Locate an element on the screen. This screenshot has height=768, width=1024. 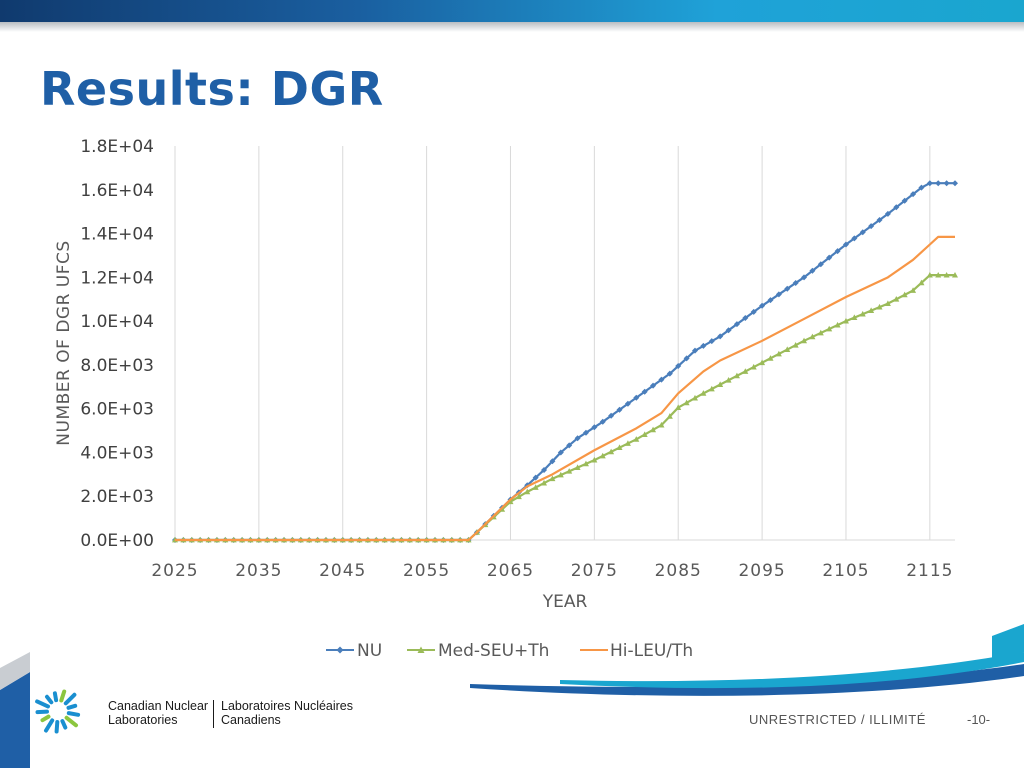
footer-wave-right-accent is located at coordinates (1008, 644).